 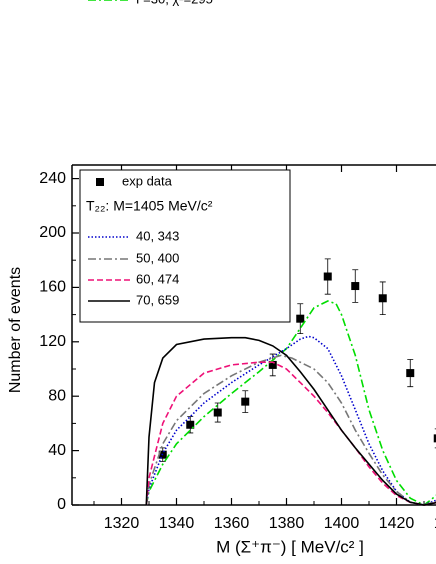 I want to click on x-tick-label: 1380, so click(x=287, y=523).